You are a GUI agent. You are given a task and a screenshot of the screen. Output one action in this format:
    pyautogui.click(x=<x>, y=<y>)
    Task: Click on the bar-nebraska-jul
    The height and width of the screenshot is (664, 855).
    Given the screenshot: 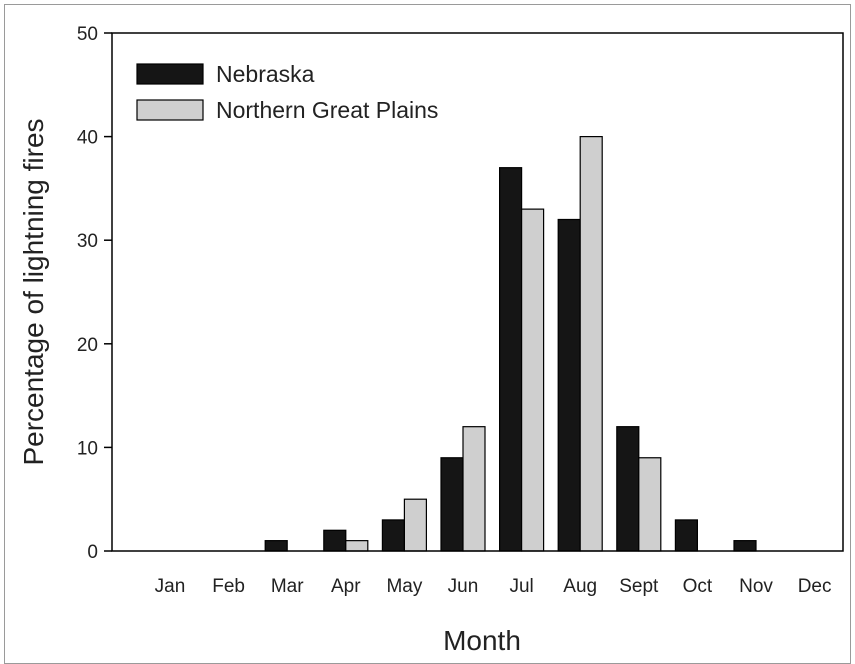 What is the action you would take?
    pyautogui.click(x=511, y=359)
    